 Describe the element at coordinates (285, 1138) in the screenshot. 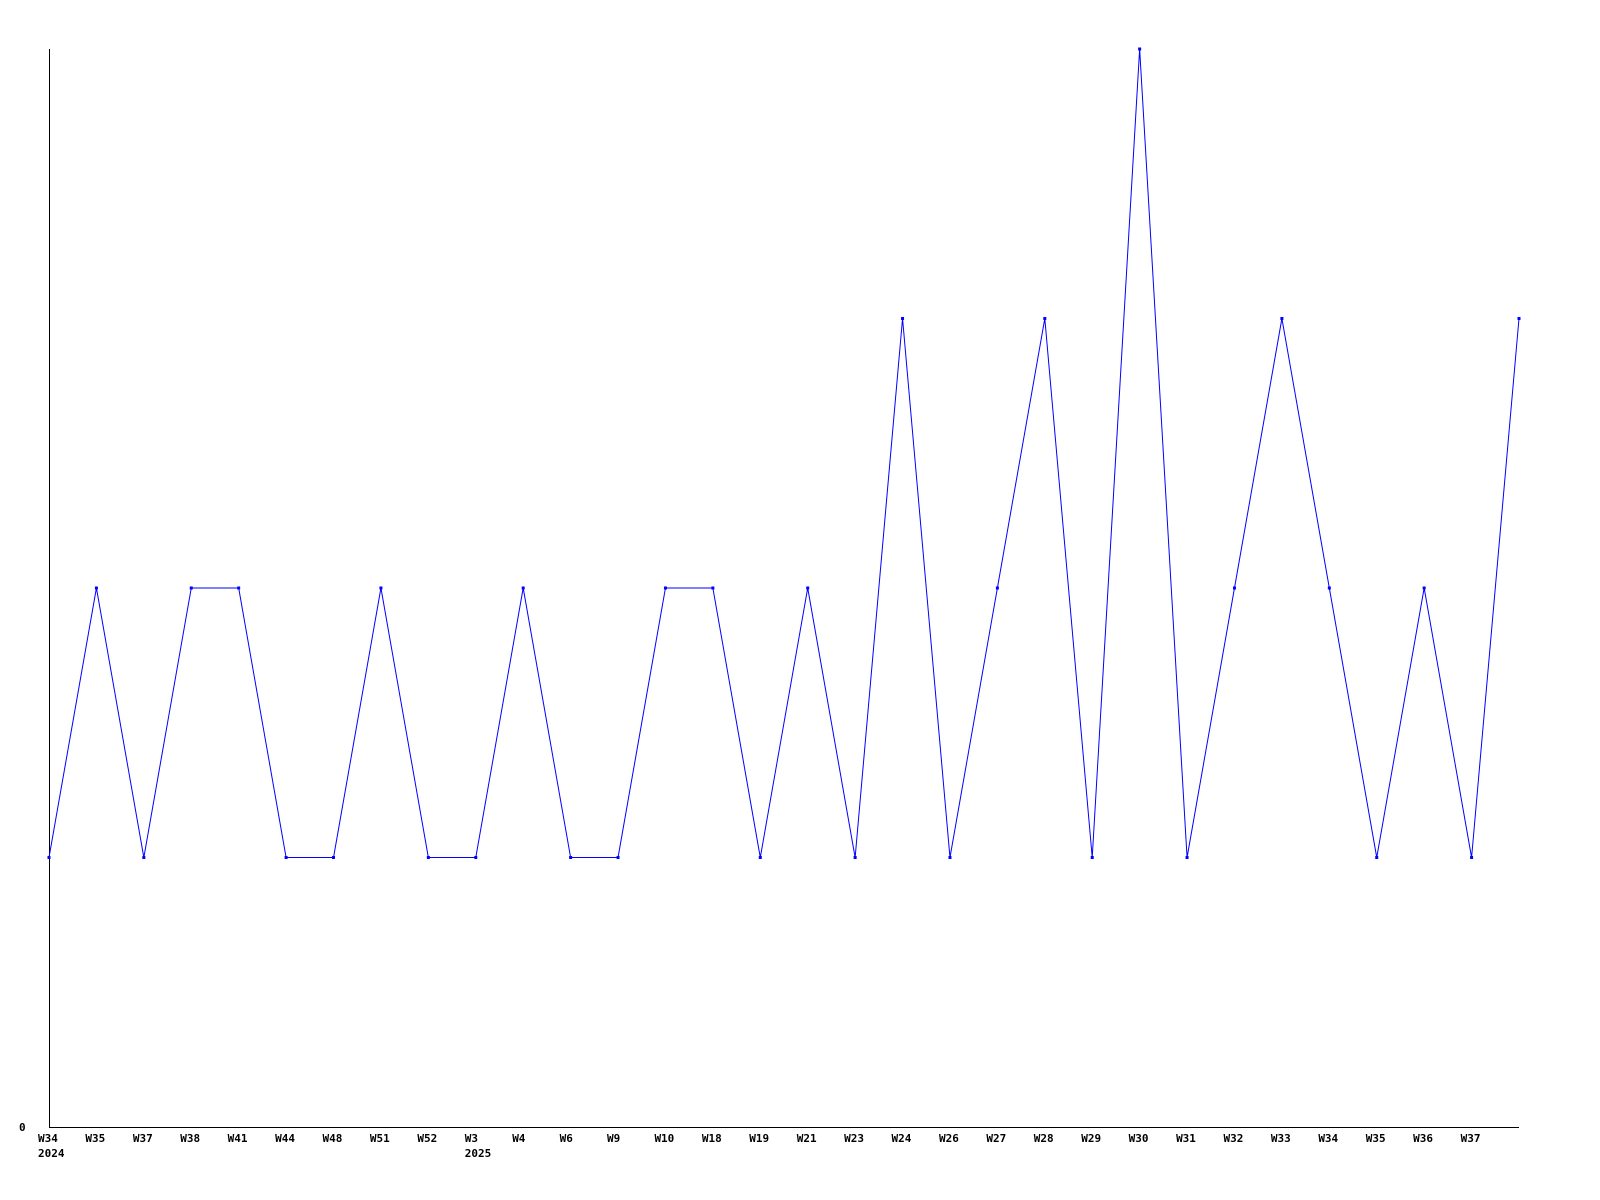

I see `x-tick-label: W44` at that location.